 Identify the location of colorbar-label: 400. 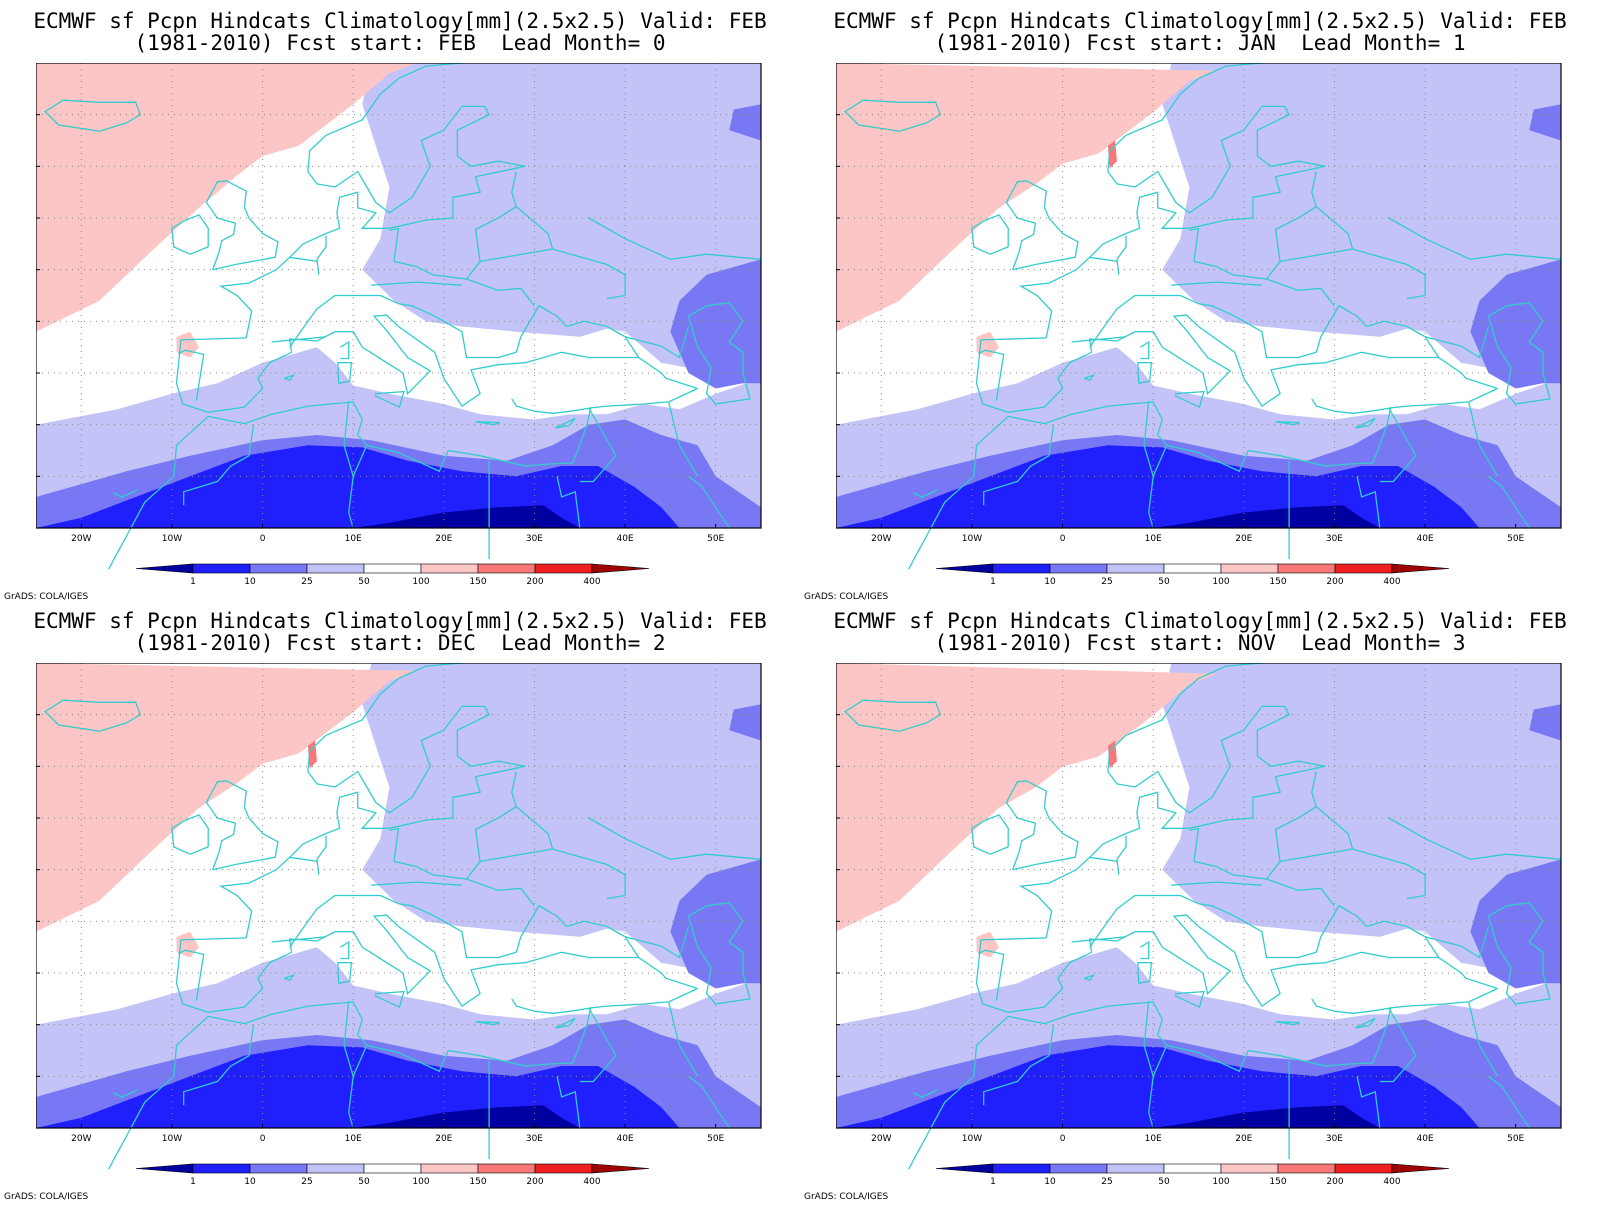
(1391, 582).